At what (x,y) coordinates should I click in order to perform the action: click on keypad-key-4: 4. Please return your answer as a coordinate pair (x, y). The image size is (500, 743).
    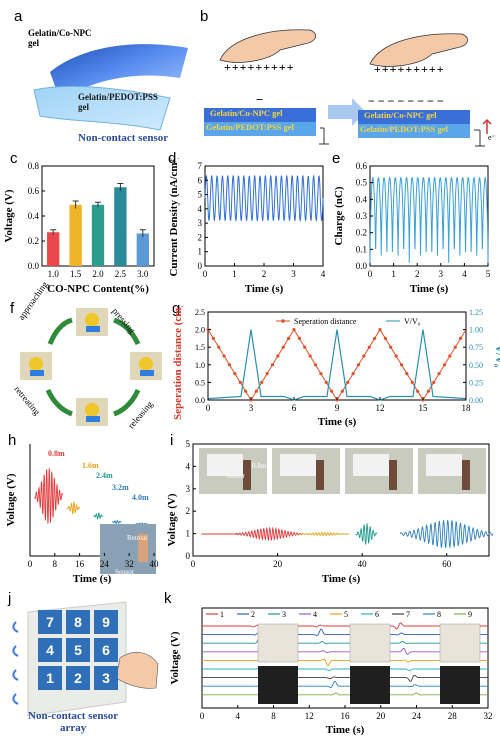
    Looking at the image, I should click on (50, 650).